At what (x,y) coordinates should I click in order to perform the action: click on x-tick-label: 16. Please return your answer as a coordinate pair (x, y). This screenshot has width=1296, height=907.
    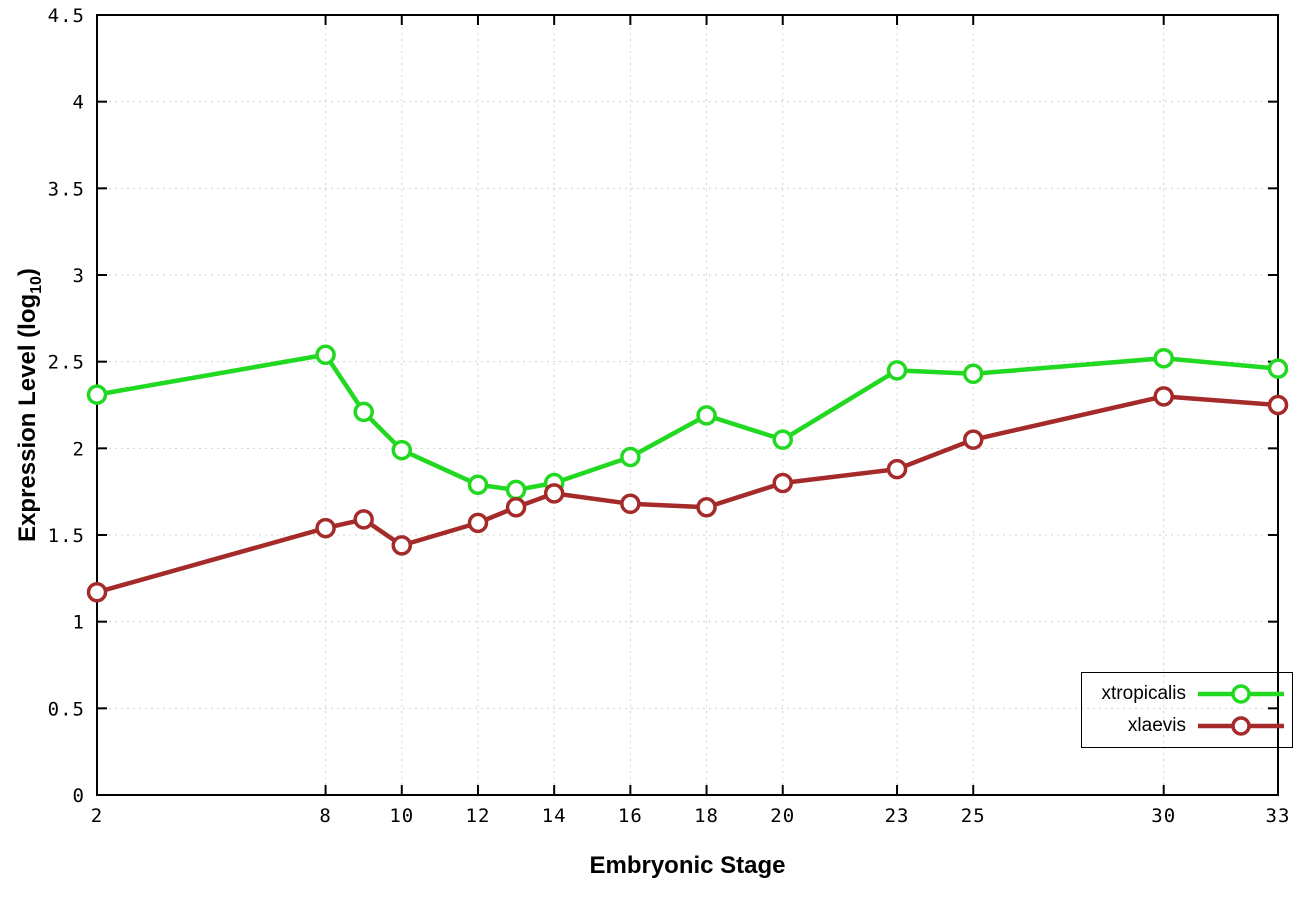
    Looking at the image, I should click on (630, 816).